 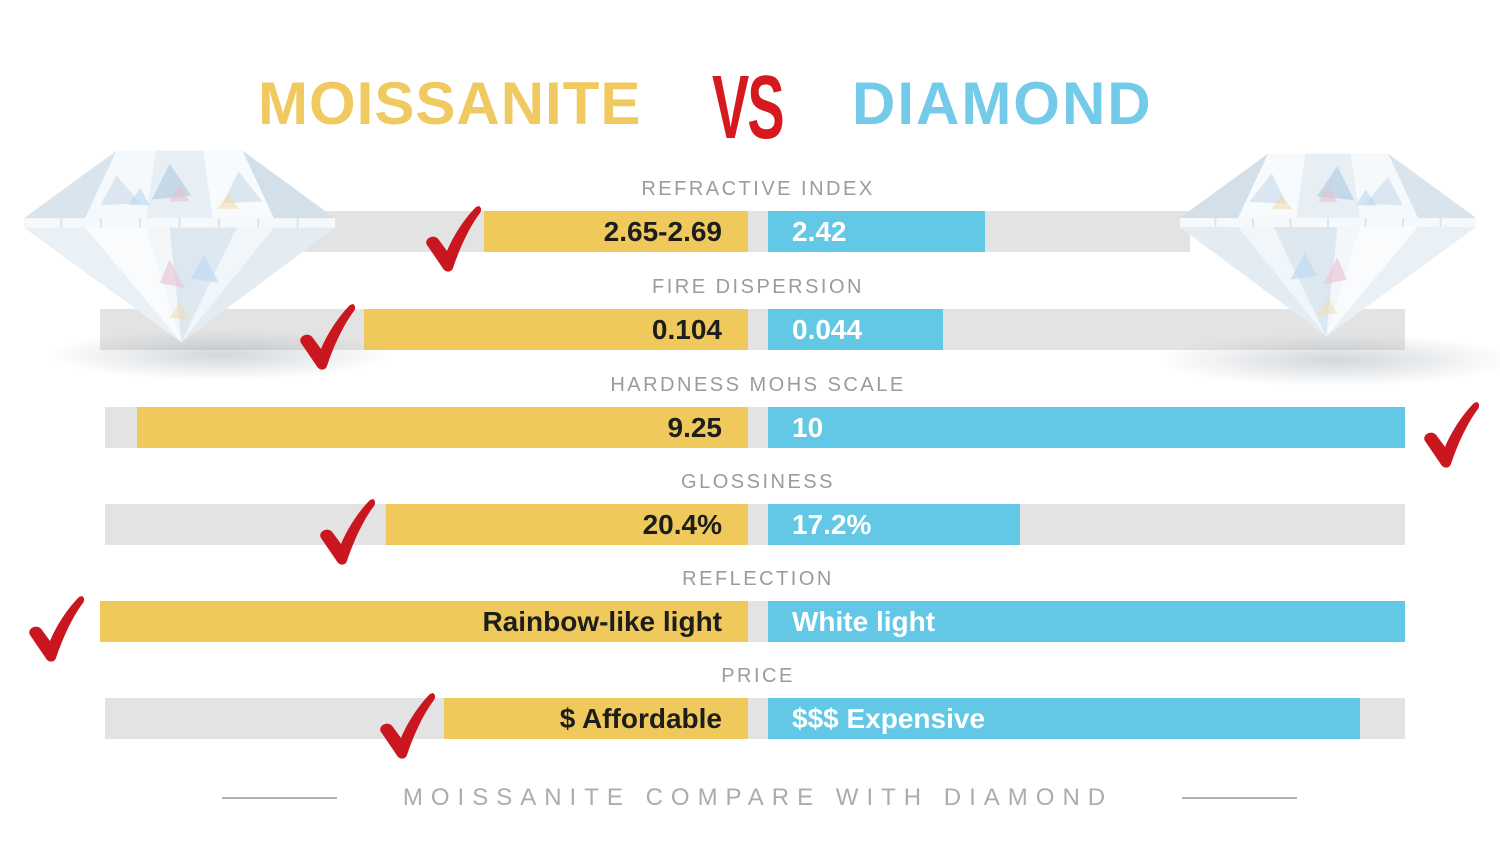 I want to click on diamond-bar: 2.42, so click(x=876, y=231).